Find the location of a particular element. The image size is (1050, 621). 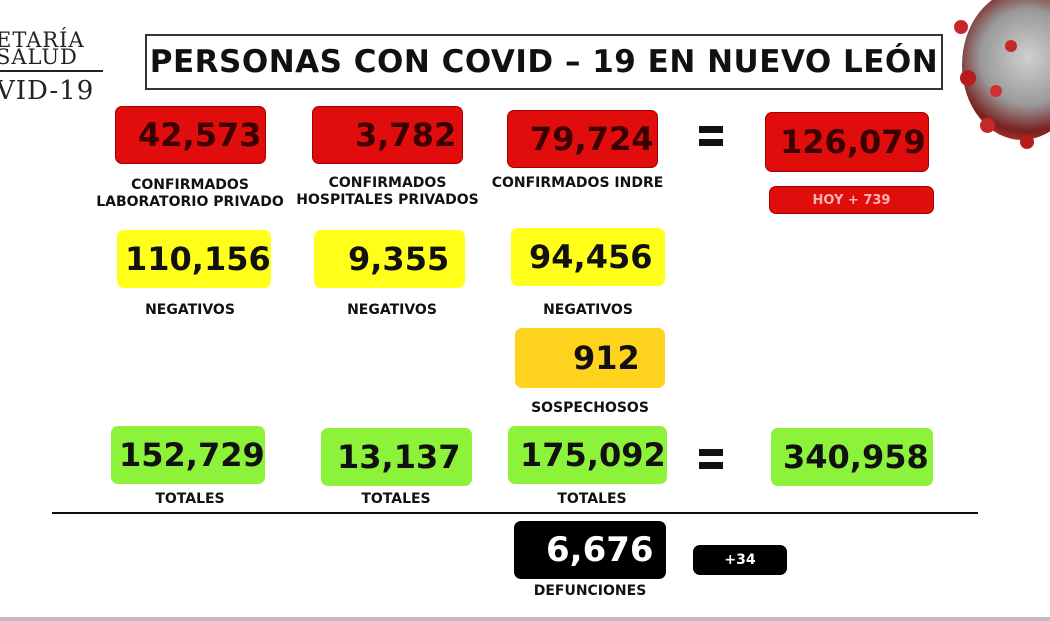

totales-hospitales-value: 13,137 is located at coordinates (396, 457).